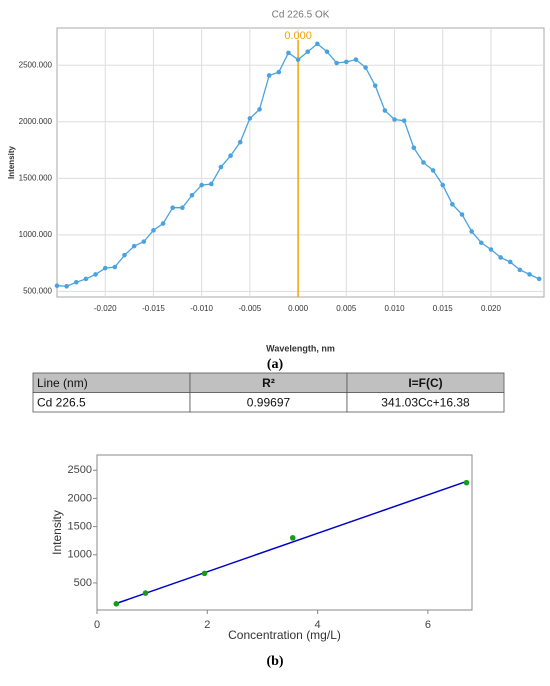 The width and height of the screenshot is (550, 686). What do you see at coordinates (201, 308) in the screenshot?
I see `x-tick-label: -0.010` at bounding box center [201, 308].